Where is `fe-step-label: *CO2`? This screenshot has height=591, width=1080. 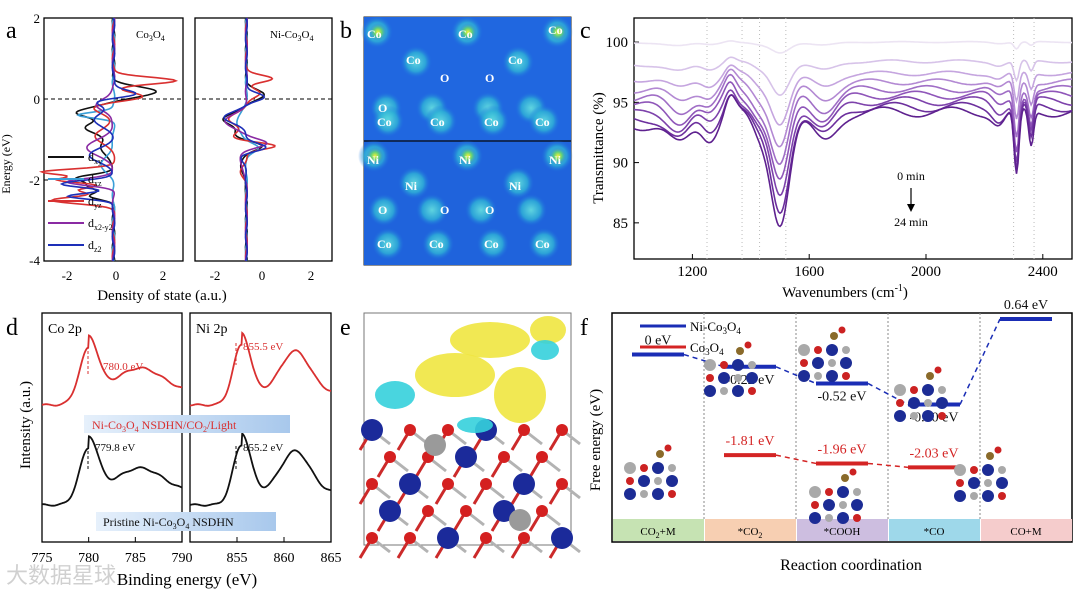
fe-step-label: *CO2 is located at coordinates (750, 533).